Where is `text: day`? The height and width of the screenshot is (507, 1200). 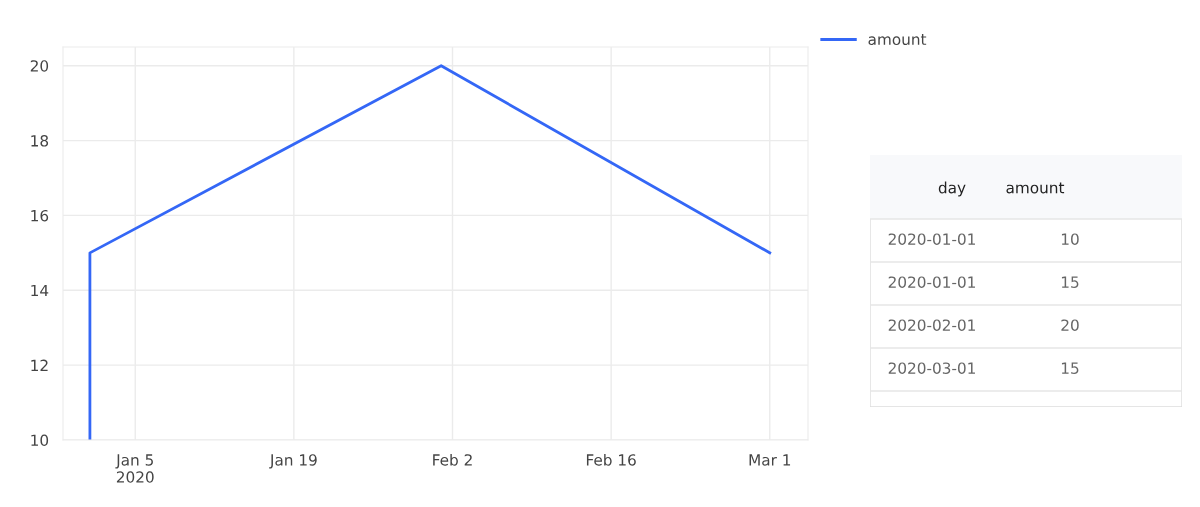
text: day is located at coordinates (952, 189).